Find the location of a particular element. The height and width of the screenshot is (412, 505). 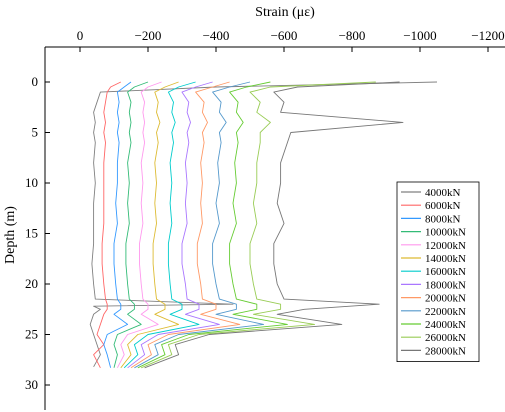

legend-label: 20000kN is located at coordinates (445, 299).